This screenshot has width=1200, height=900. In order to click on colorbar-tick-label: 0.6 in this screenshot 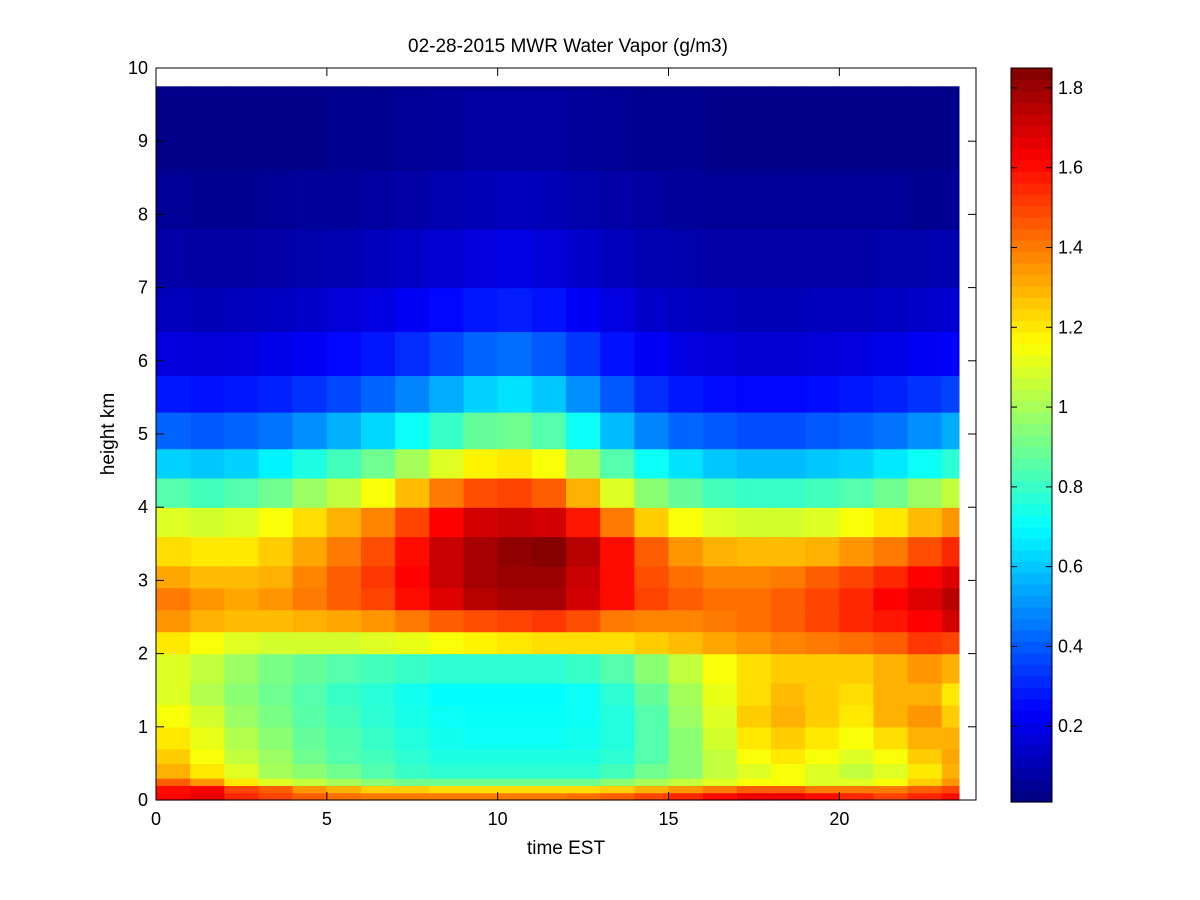, I will do `click(1070, 567)`.